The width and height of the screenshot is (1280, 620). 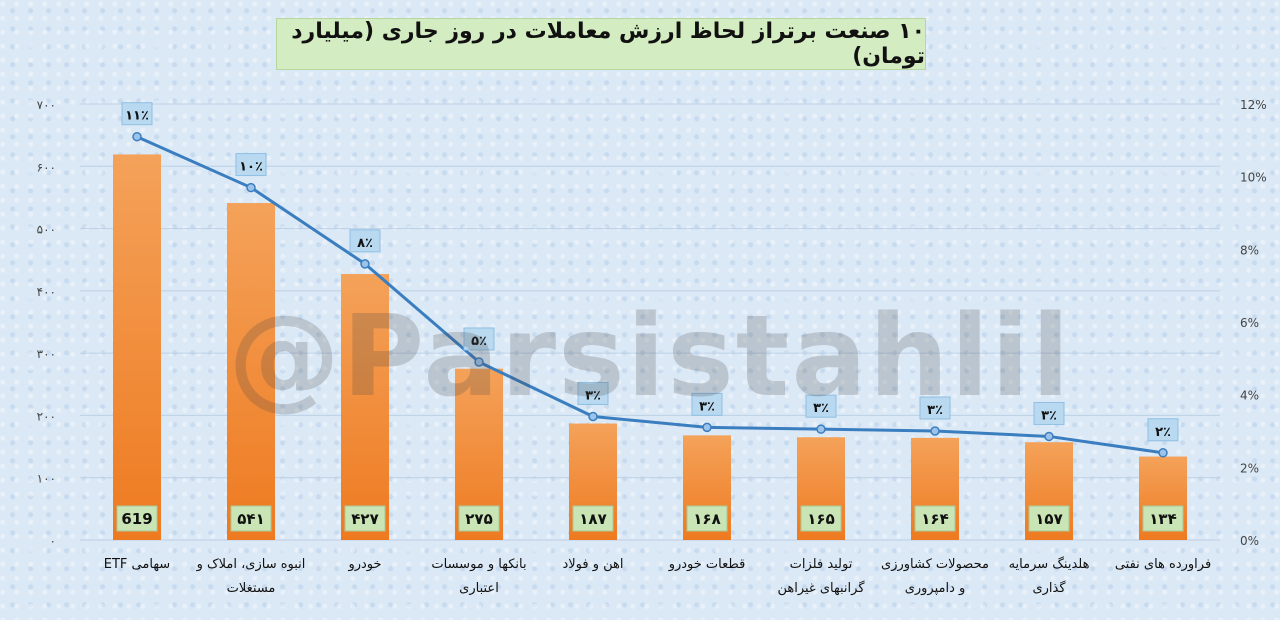 I want to click on bar-value-label: ۴۲۷, so click(x=364, y=519).